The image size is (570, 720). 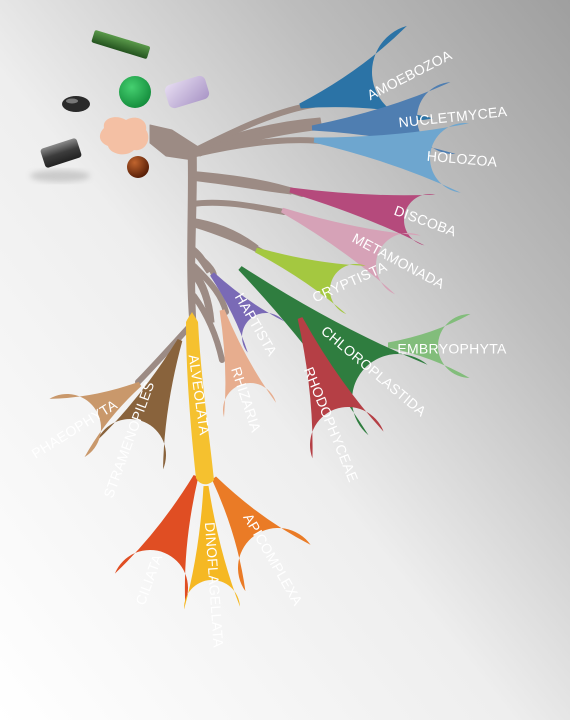 What do you see at coordinates (462, 159) in the screenshot?
I see `label-holozoa: HOLOZOA` at bounding box center [462, 159].